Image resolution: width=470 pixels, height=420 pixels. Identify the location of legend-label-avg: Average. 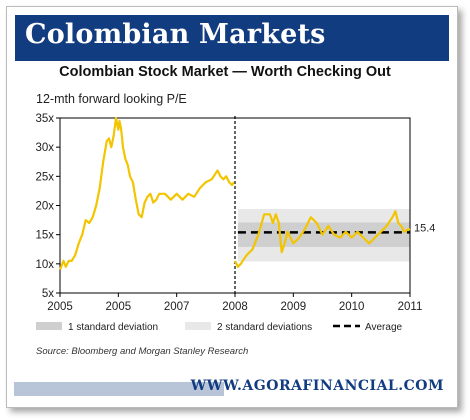
(384, 327).